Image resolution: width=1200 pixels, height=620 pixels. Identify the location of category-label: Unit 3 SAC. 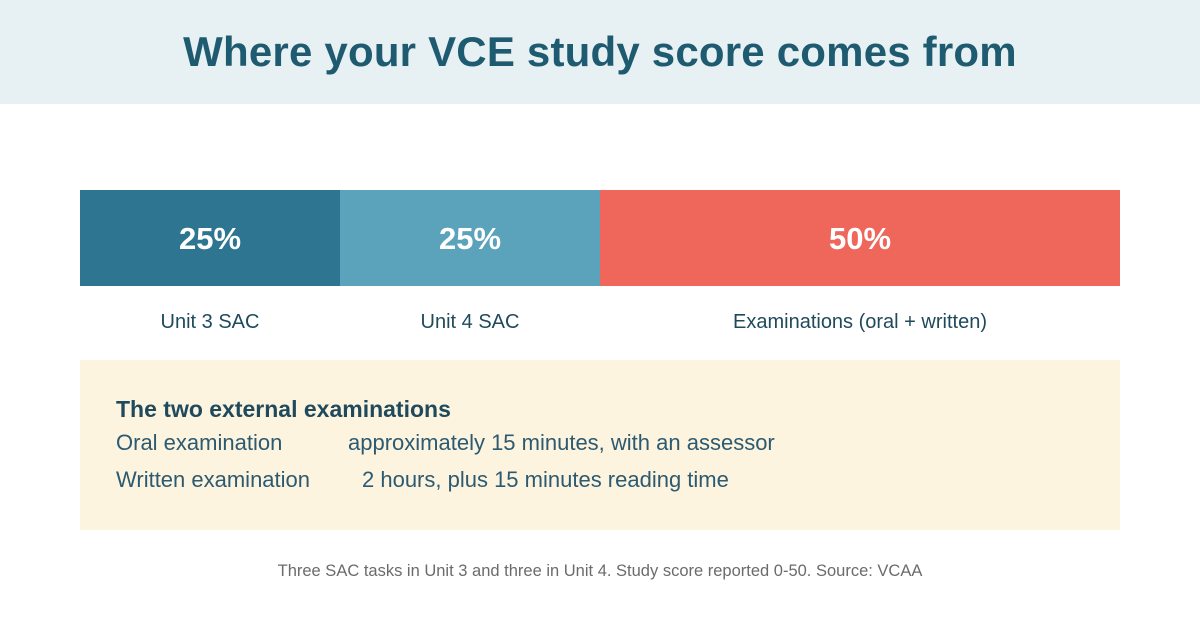
(210, 322).